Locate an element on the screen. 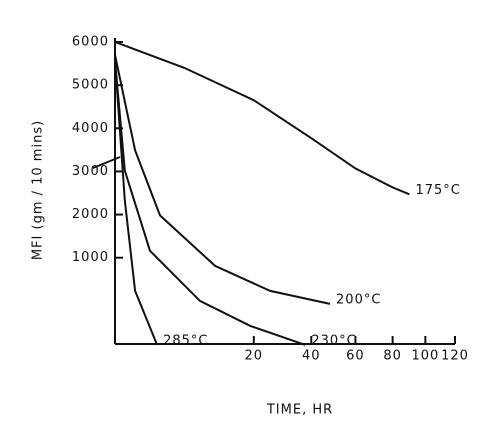  series-label: 230°C is located at coordinates (333, 340).